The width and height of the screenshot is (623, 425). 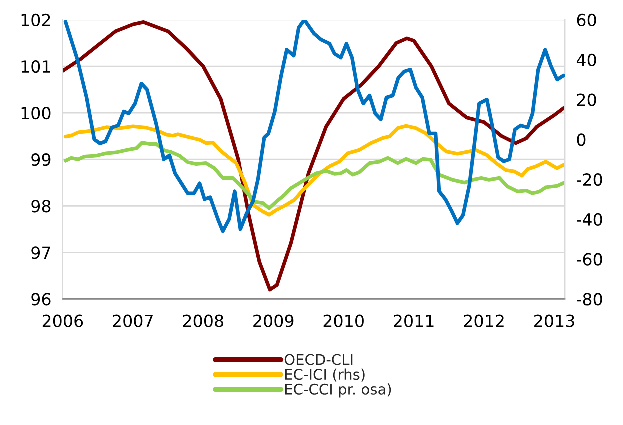 What do you see at coordinates (589, 179) in the screenshot?
I see `y2-tick-label: -20` at bounding box center [589, 179].